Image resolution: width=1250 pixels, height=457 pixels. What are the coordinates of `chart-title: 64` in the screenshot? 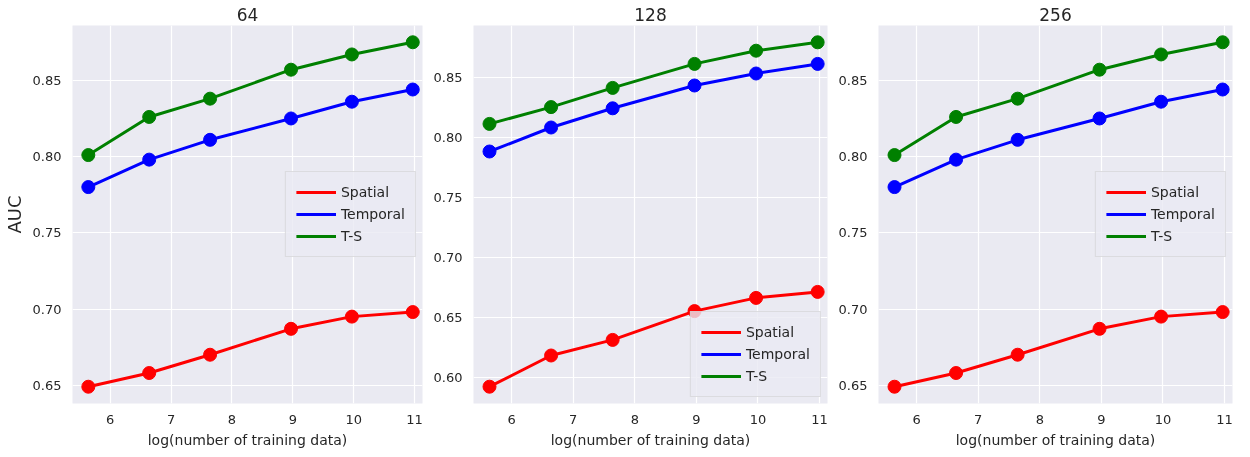 It's located at (247, 14).